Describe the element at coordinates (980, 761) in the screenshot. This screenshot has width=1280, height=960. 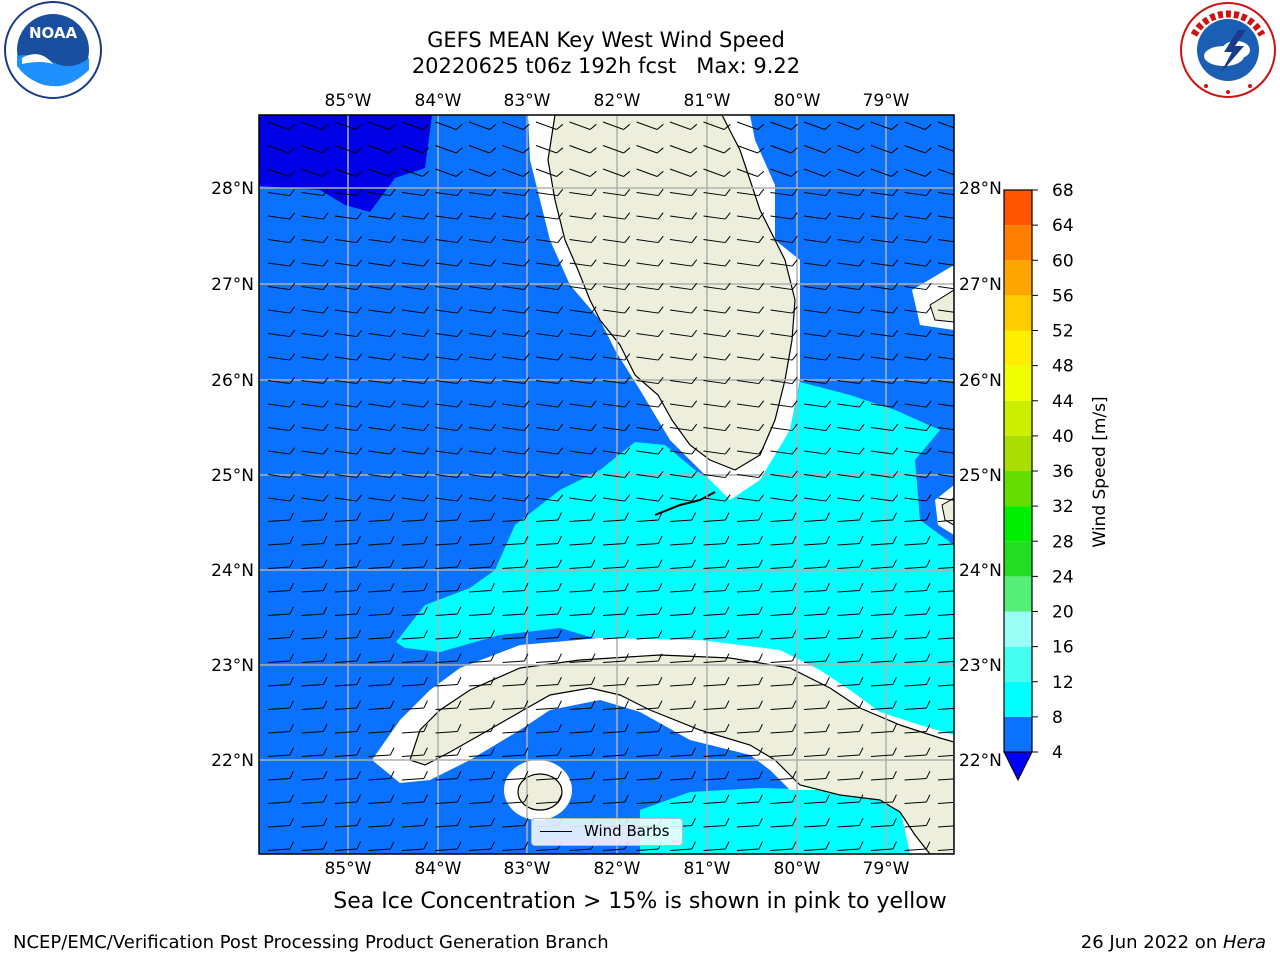
I see `lat-label-right: 22°N` at that location.